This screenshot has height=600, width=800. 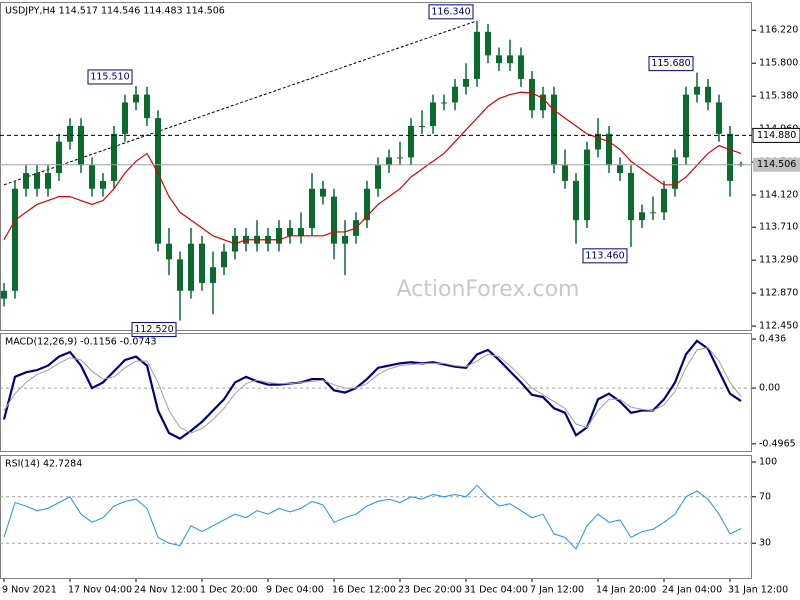 I want to click on watermark: ActionForex.com, so click(x=488, y=289).